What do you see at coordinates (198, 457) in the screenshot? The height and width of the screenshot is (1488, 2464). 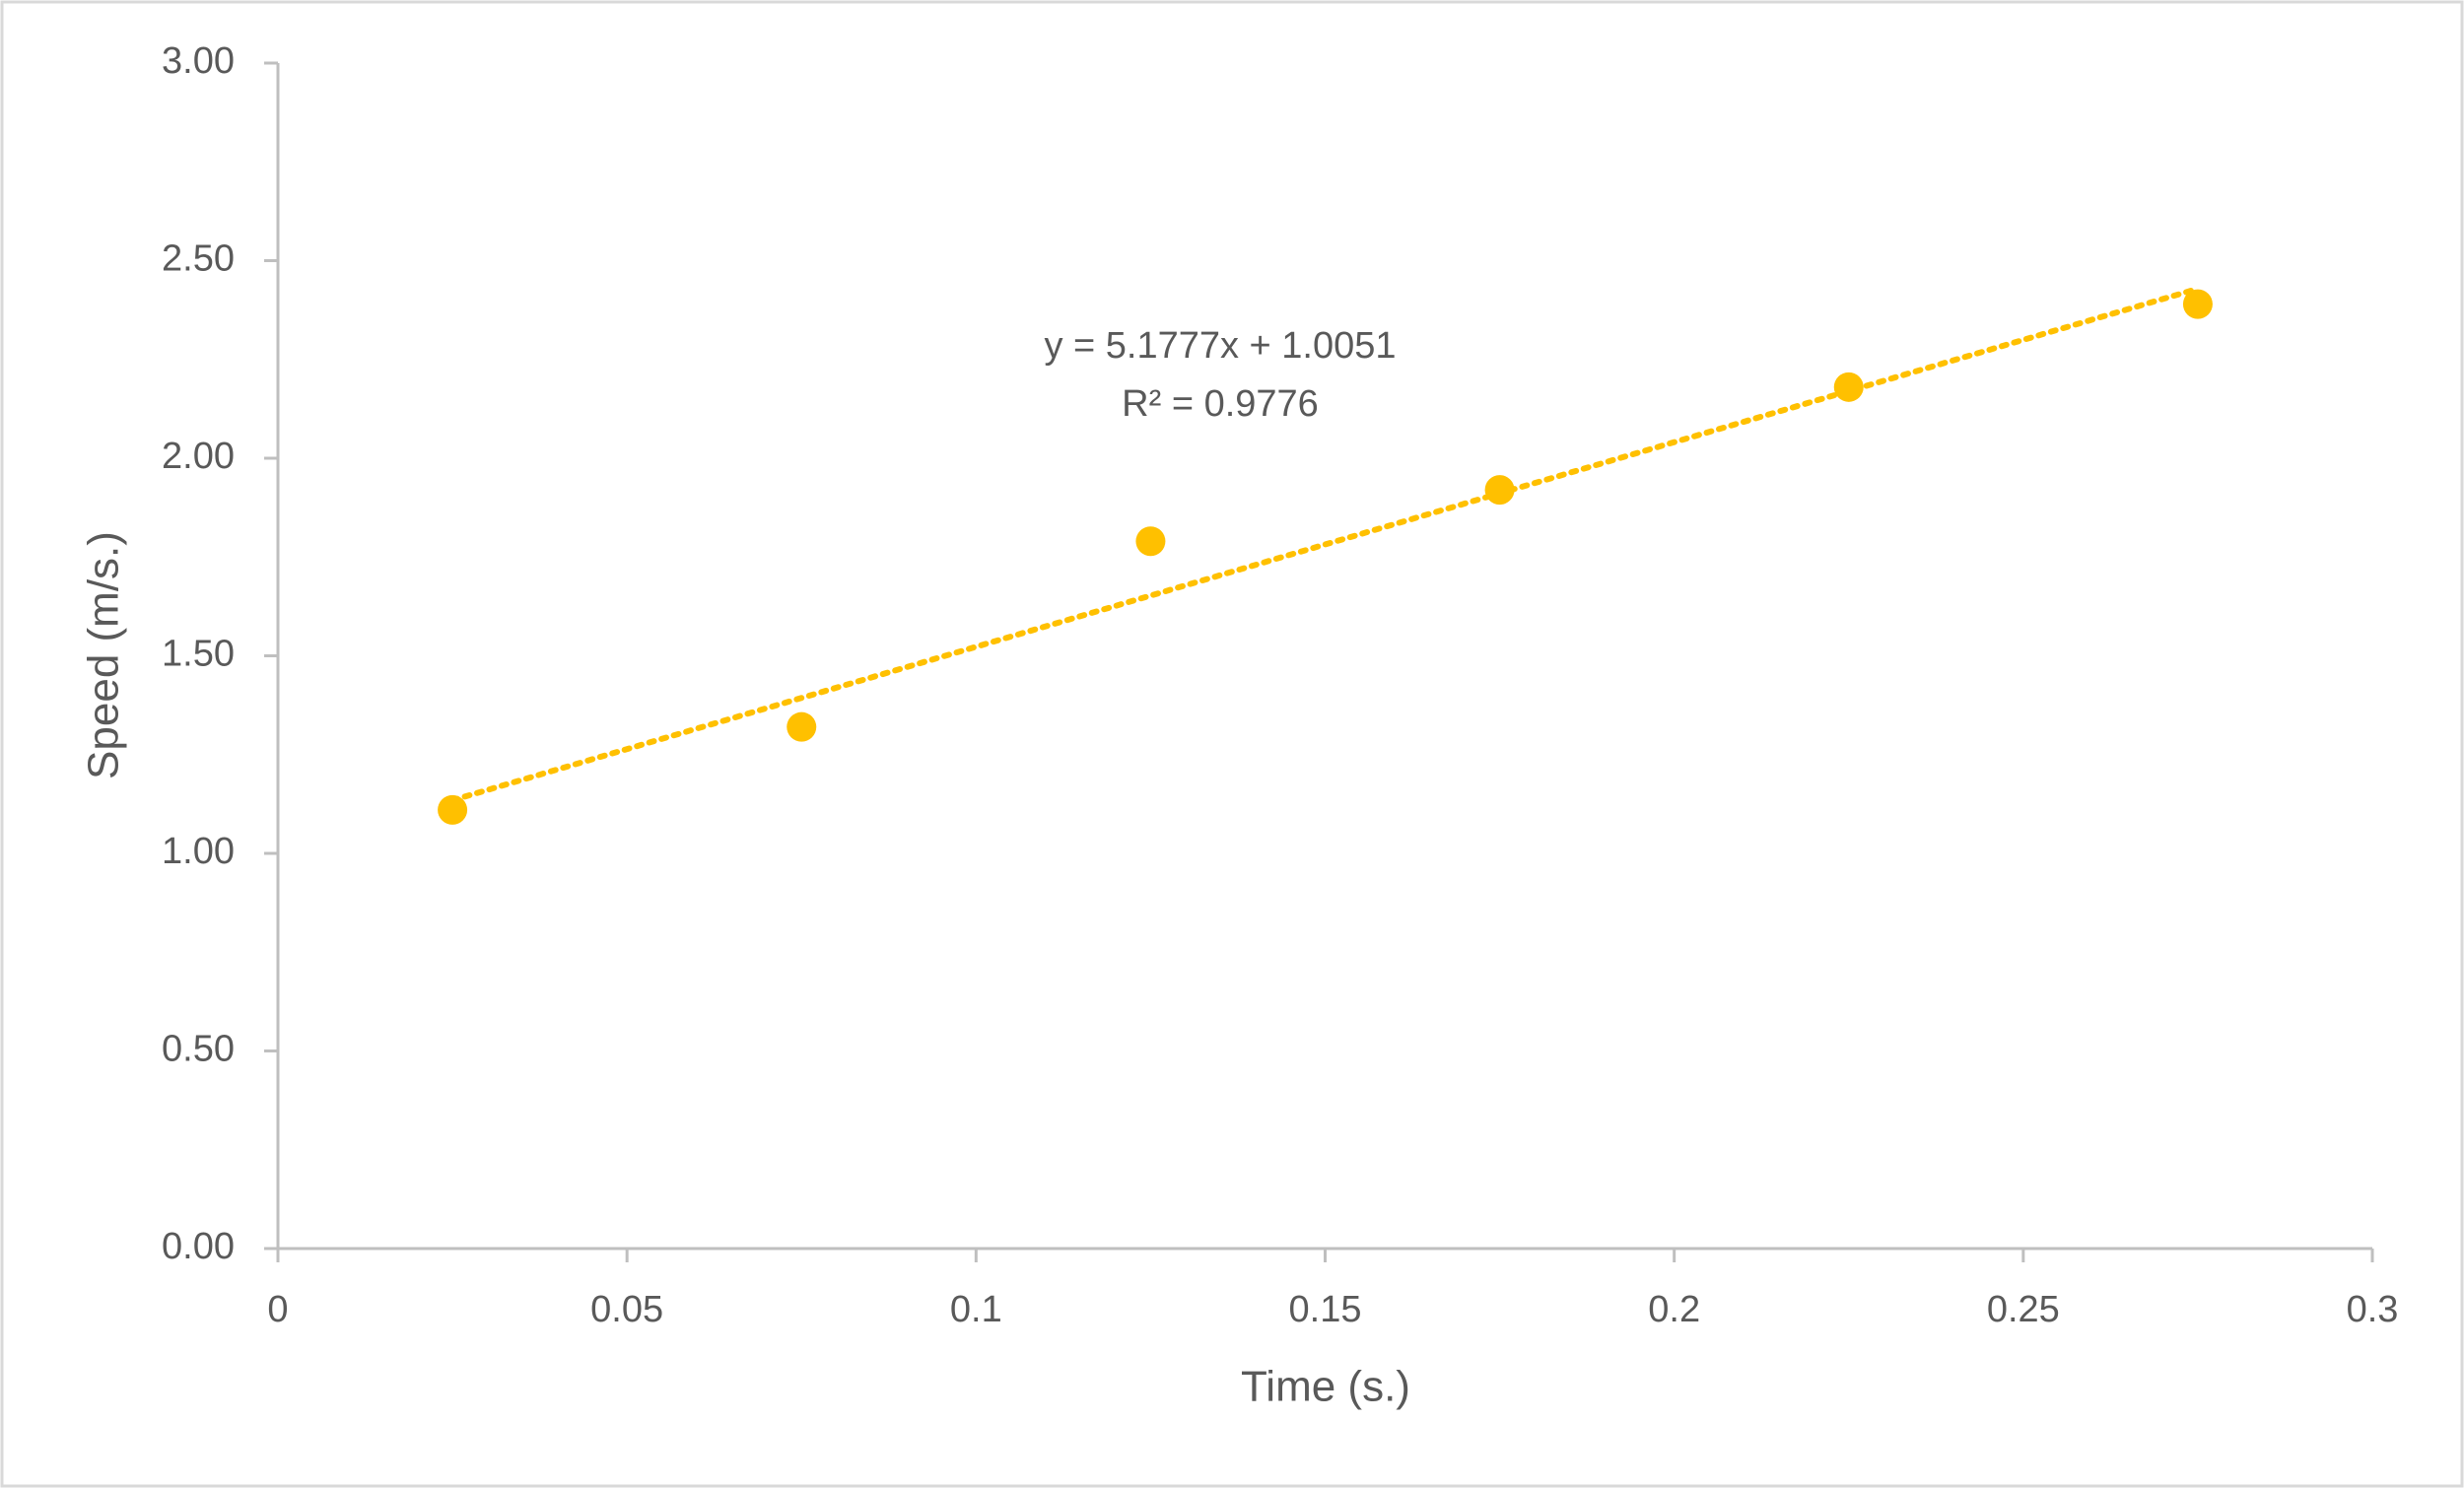 I see `y-tick-label: 2.00` at bounding box center [198, 457].